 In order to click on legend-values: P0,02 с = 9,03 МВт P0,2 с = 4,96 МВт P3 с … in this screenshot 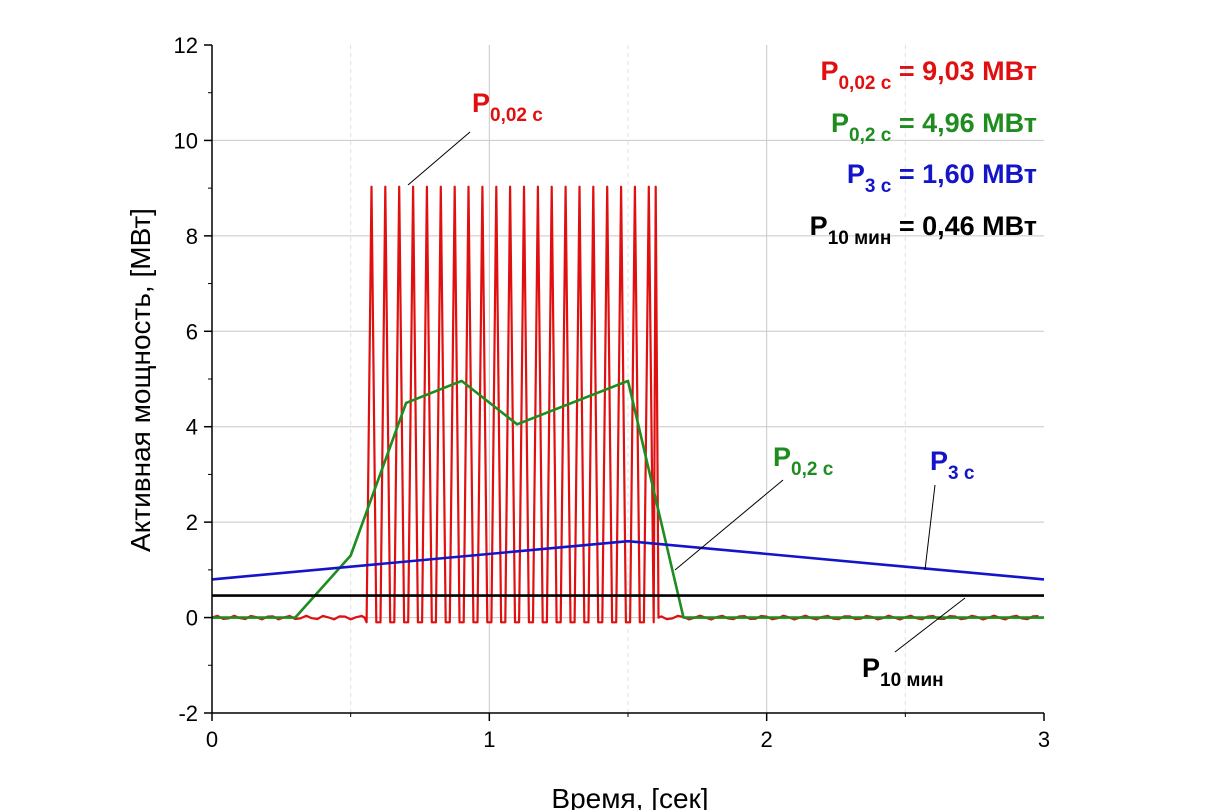, I will do `click(923, 152)`.